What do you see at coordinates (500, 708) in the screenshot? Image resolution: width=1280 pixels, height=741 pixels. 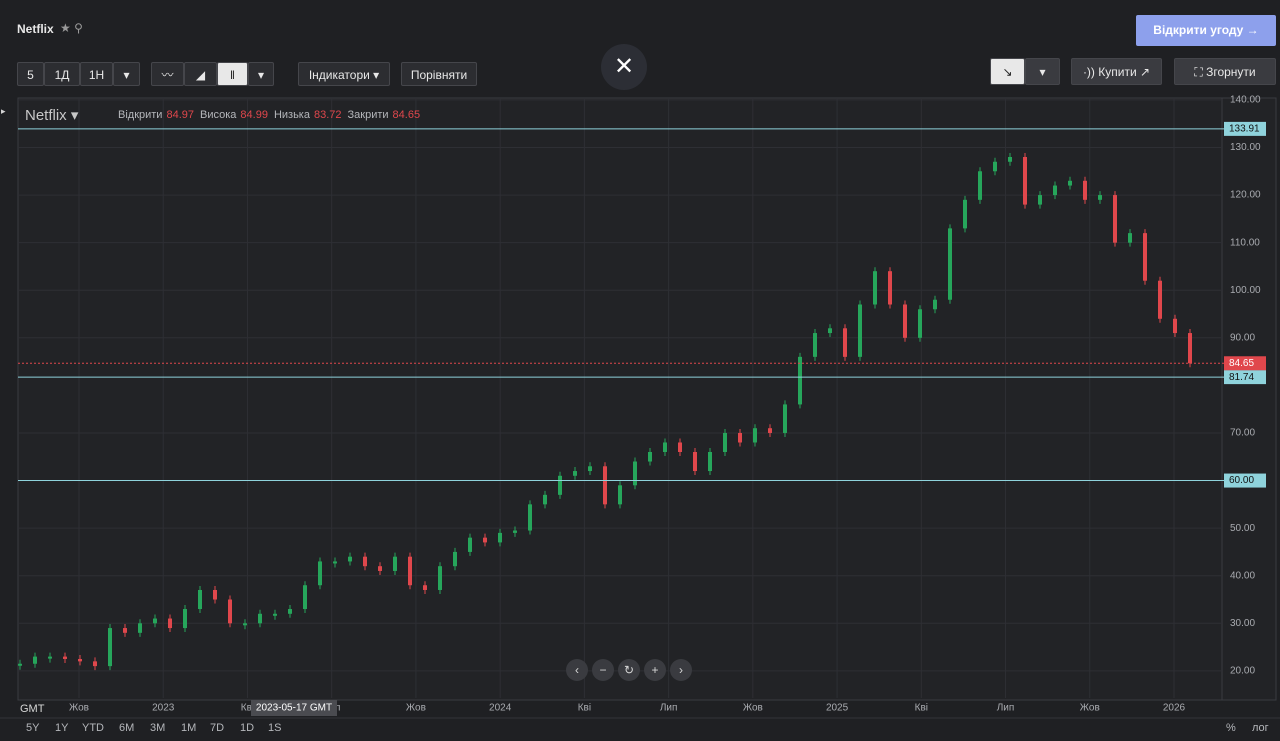 I see `x-tick-label: 2024` at bounding box center [500, 708].